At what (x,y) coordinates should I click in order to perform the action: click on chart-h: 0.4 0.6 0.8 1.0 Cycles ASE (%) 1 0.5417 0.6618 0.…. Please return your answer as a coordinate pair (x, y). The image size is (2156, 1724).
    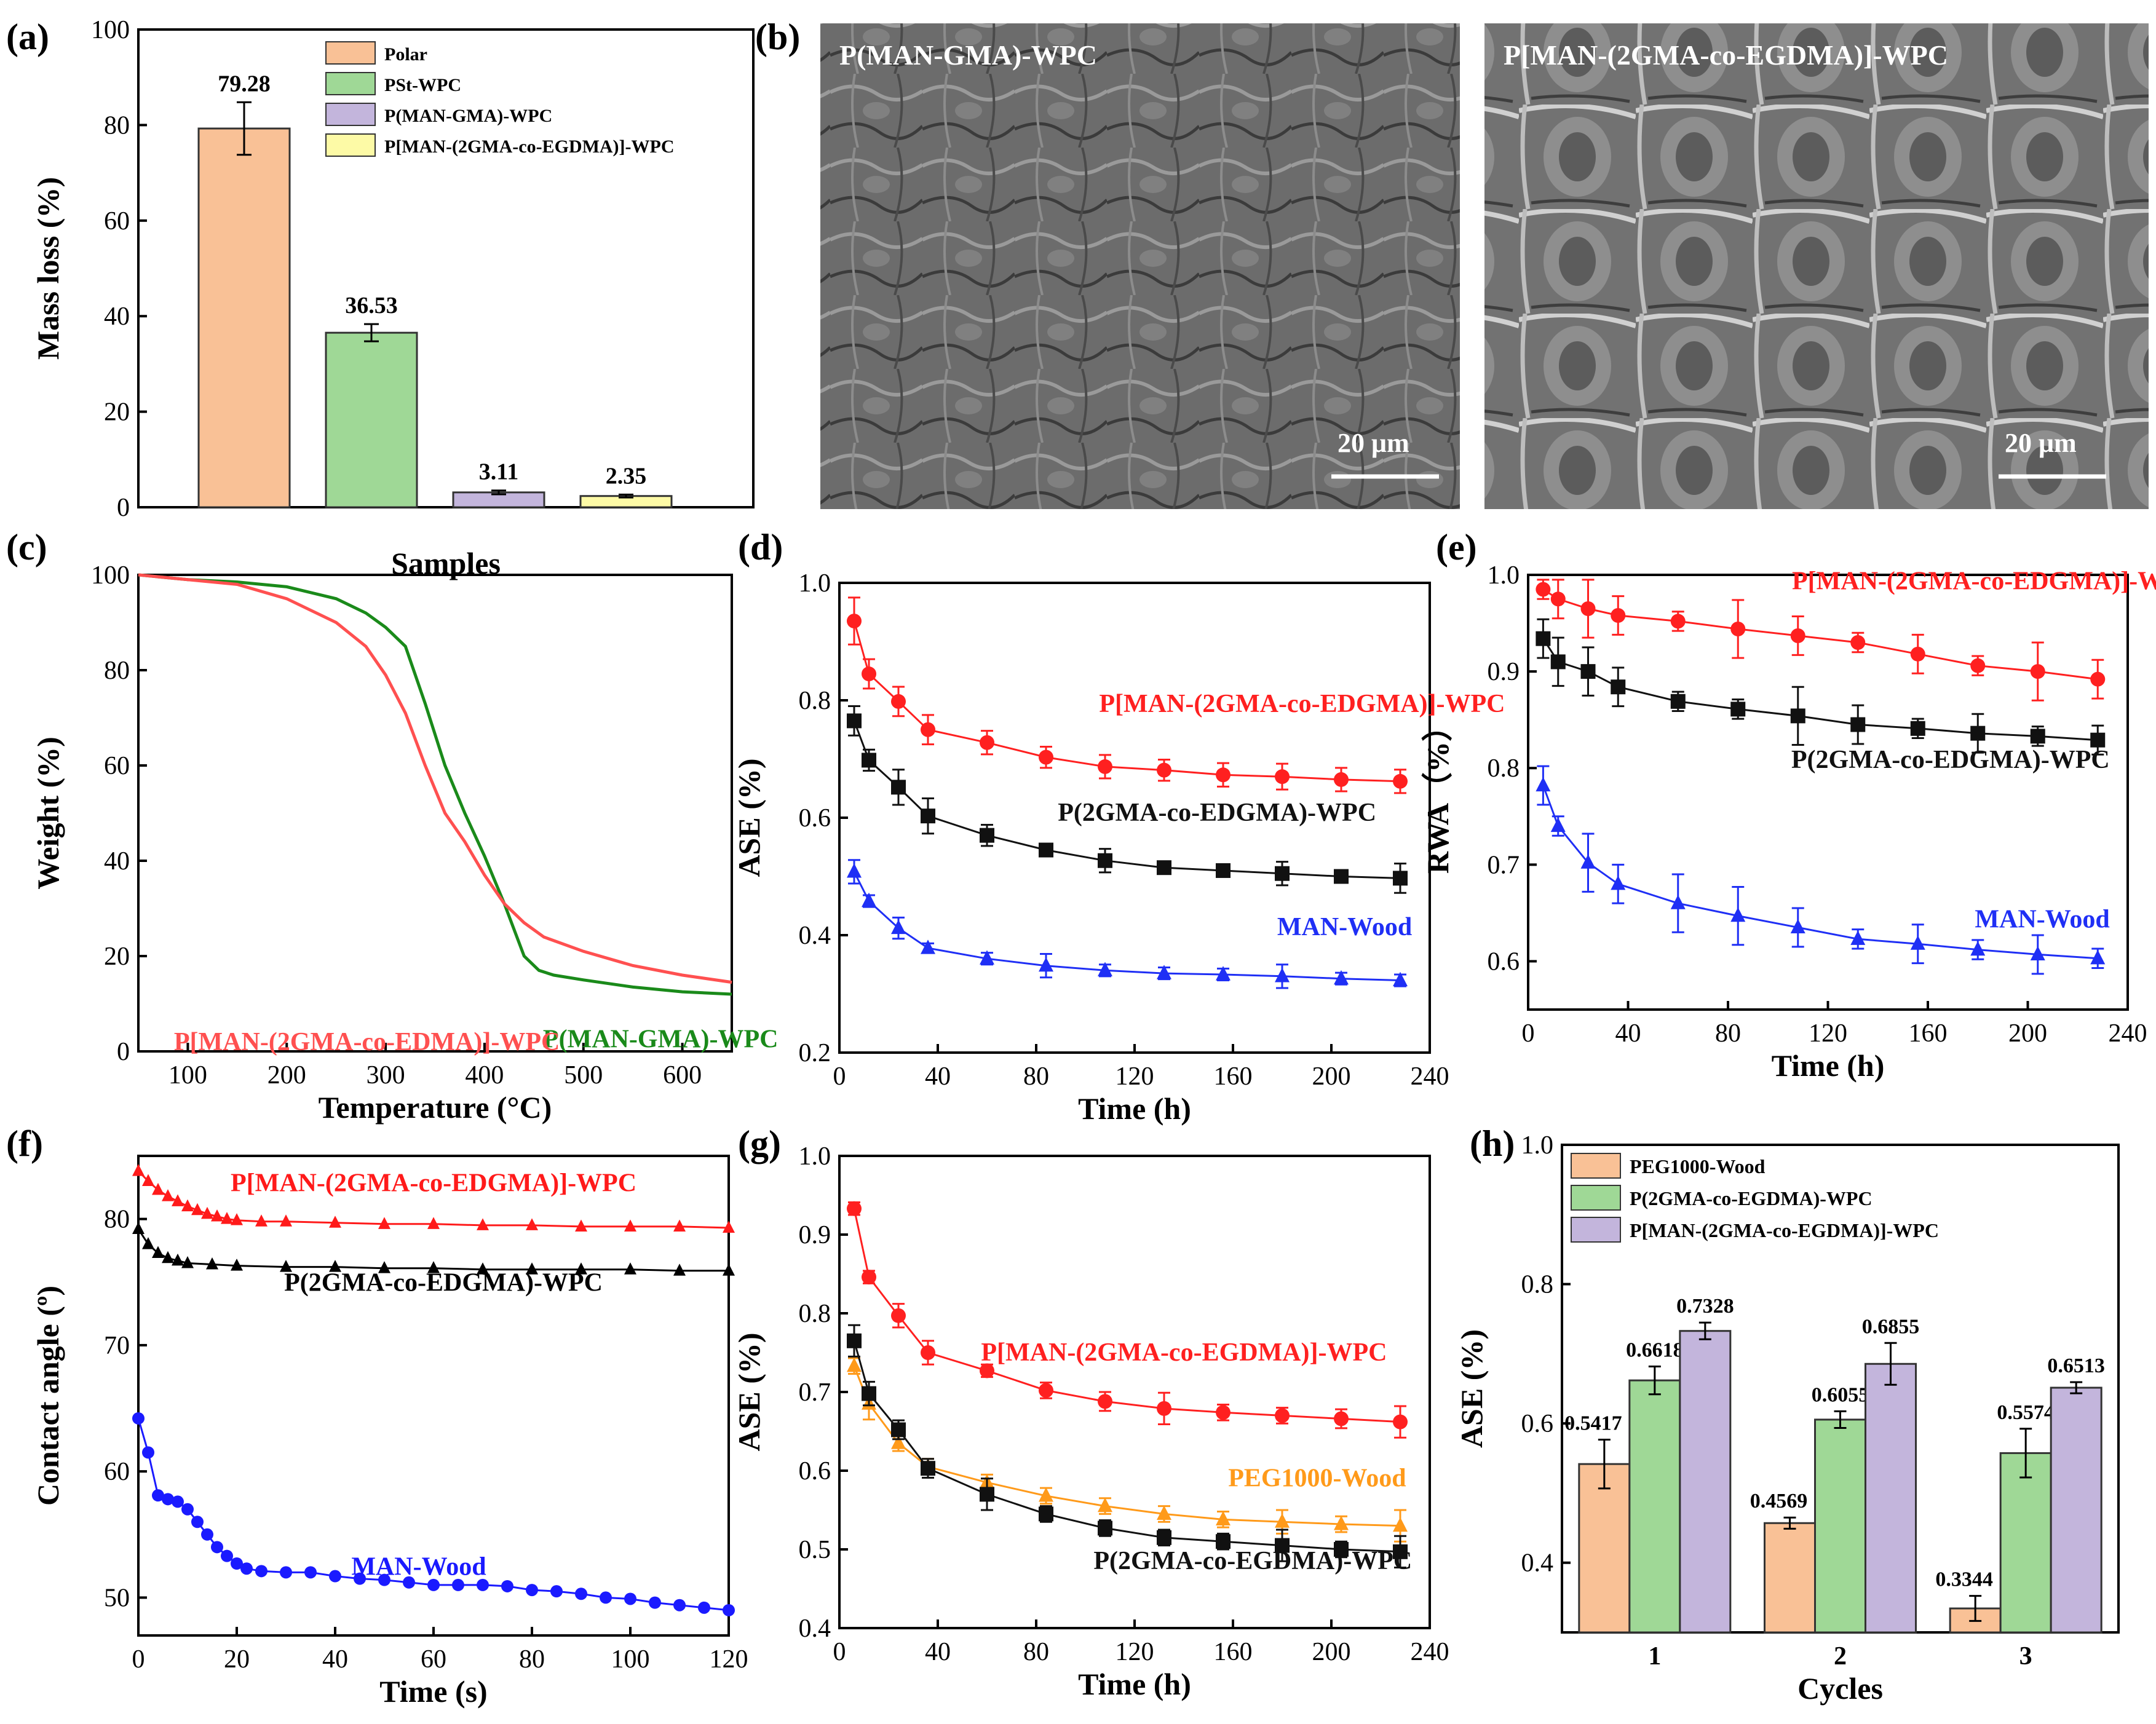
    Looking at the image, I should click on (1787, 1418).